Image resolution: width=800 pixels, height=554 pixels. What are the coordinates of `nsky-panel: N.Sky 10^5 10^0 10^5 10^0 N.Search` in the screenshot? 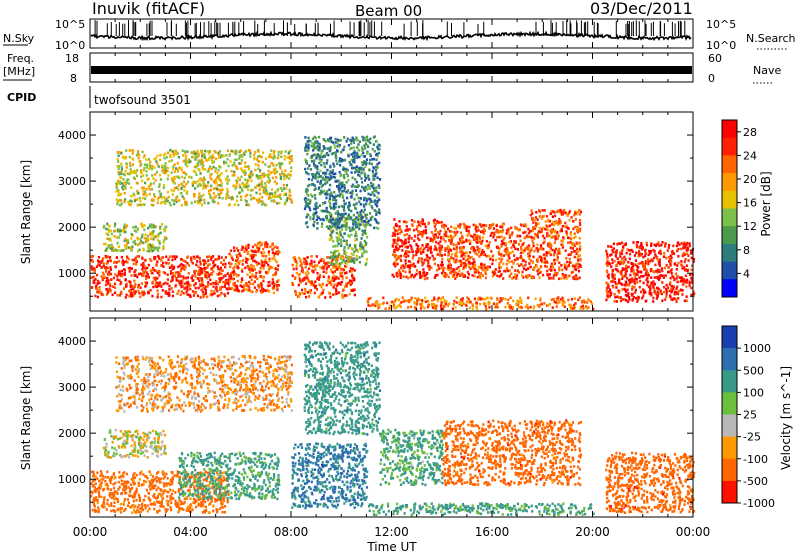 It's located at (399, 35).